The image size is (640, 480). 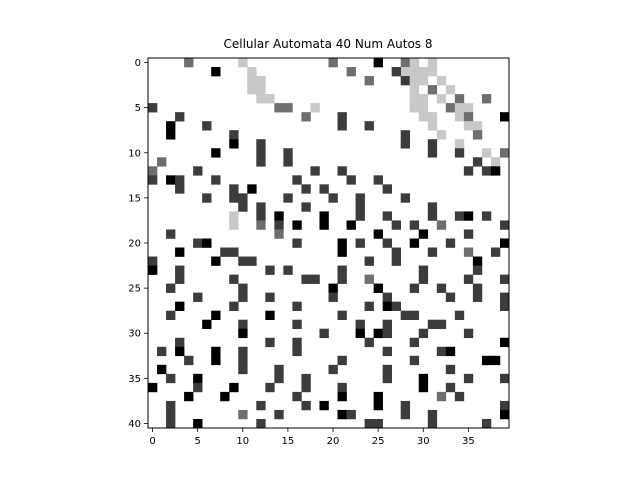 What do you see at coordinates (197, 441) in the screenshot?
I see `x-tick-label: 5` at bounding box center [197, 441].